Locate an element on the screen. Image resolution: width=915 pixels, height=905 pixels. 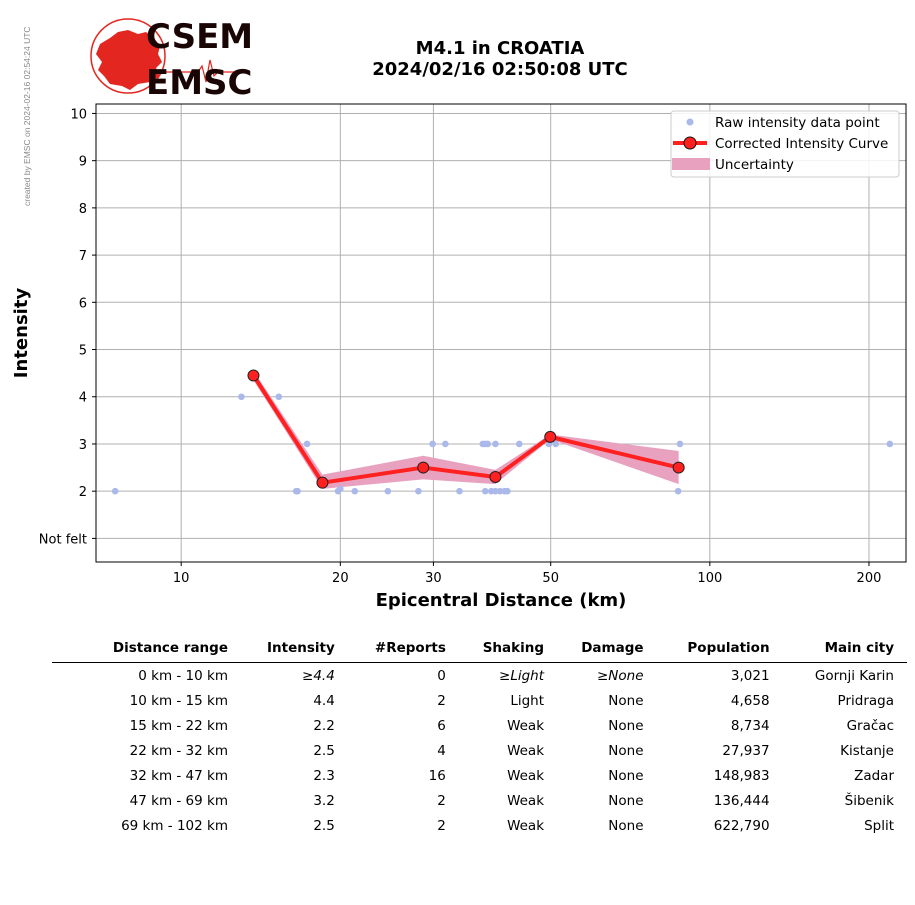
cell-main-city: Gračac is located at coordinates (870, 725).